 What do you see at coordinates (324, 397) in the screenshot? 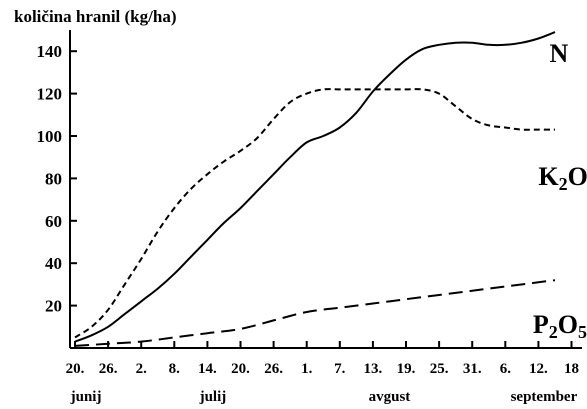
I see `month-labels: junij julij avgust september` at bounding box center [324, 397].